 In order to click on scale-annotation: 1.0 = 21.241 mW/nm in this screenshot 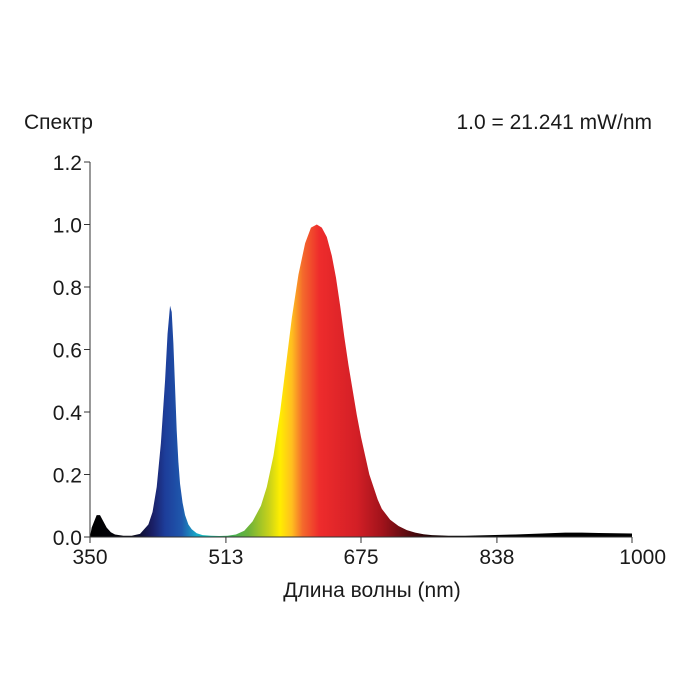, I will do `click(554, 122)`.